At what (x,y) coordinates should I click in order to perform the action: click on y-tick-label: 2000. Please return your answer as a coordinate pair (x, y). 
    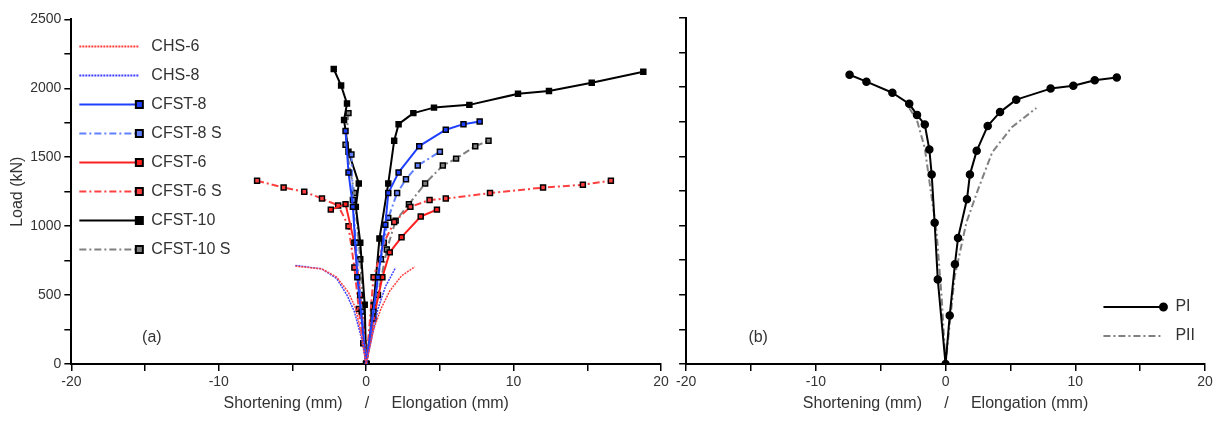
    Looking at the image, I should click on (46, 87).